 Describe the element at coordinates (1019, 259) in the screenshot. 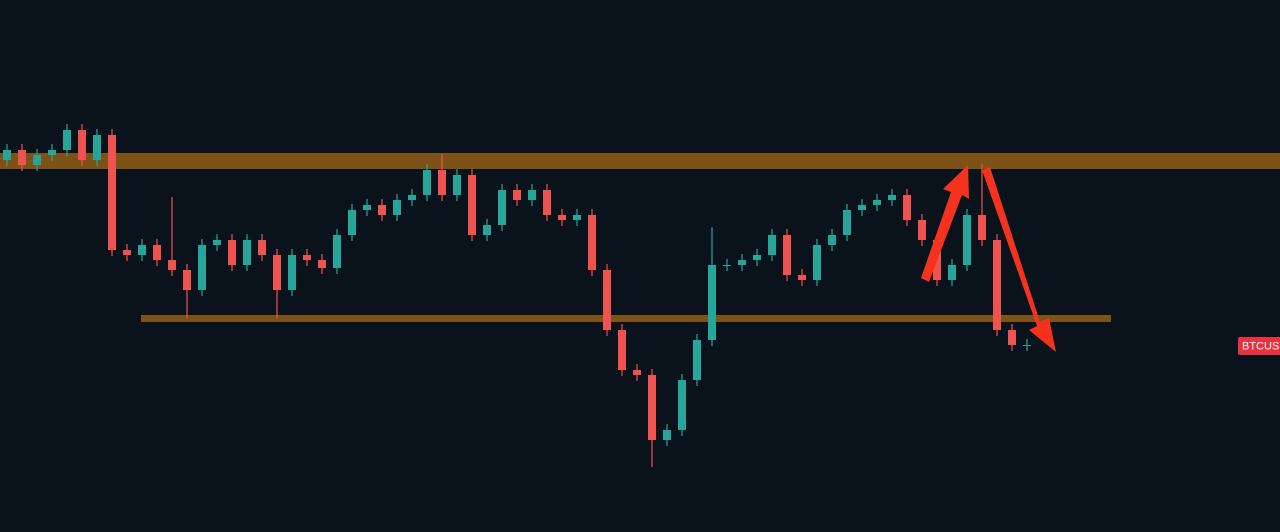

I see `down-arrow` at that location.